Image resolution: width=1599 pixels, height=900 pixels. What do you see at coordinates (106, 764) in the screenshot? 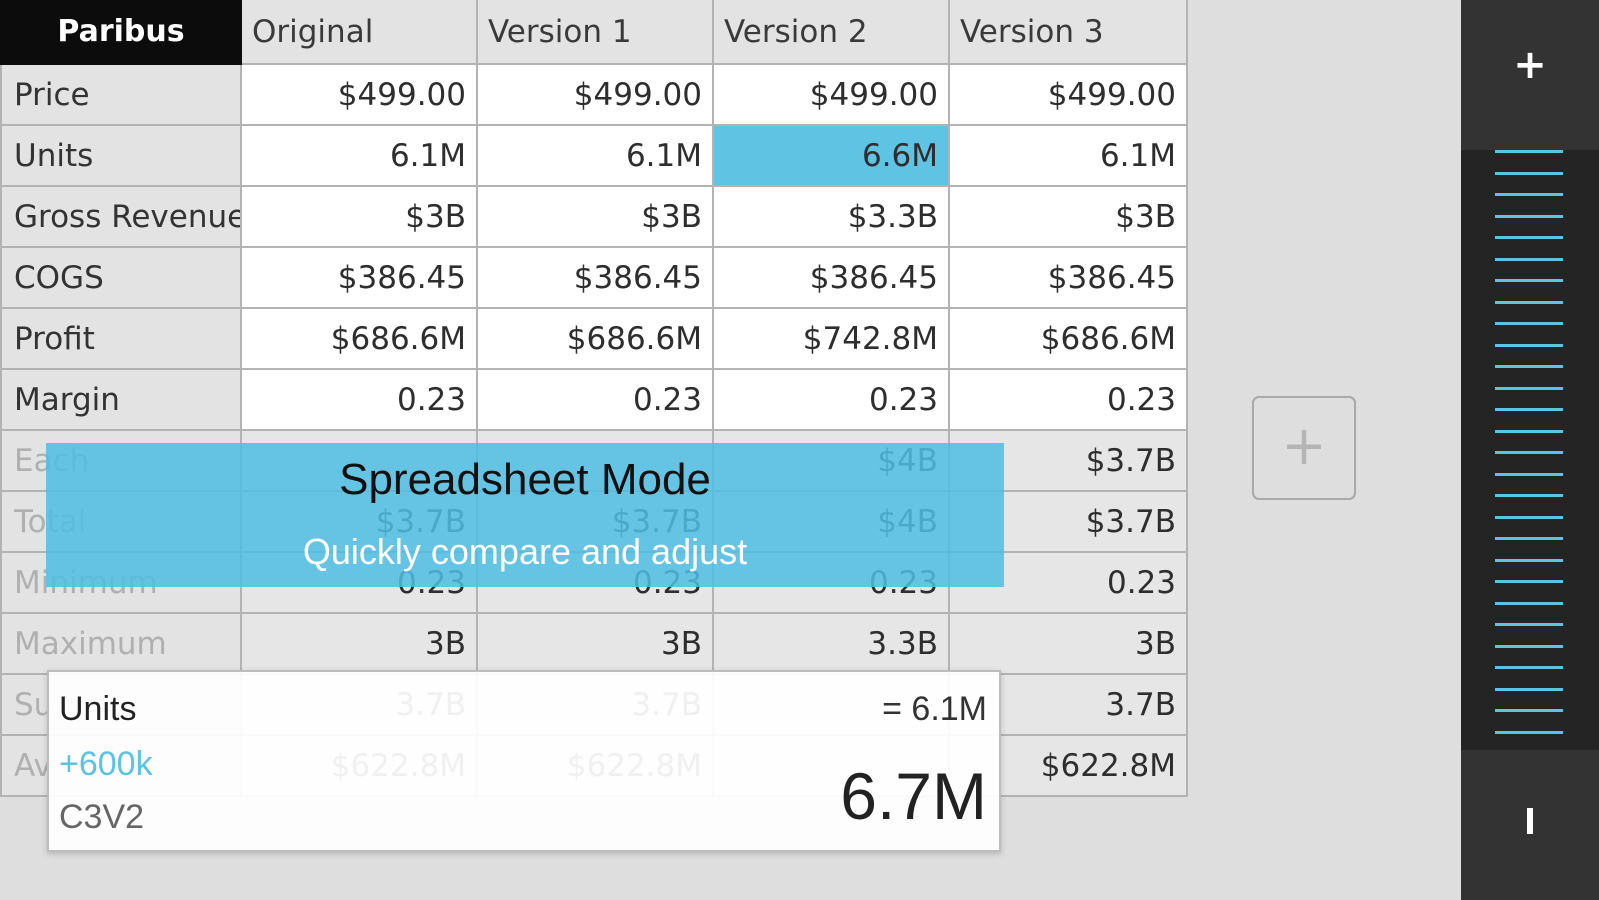
I see `popup-delta: +600k` at bounding box center [106, 764].